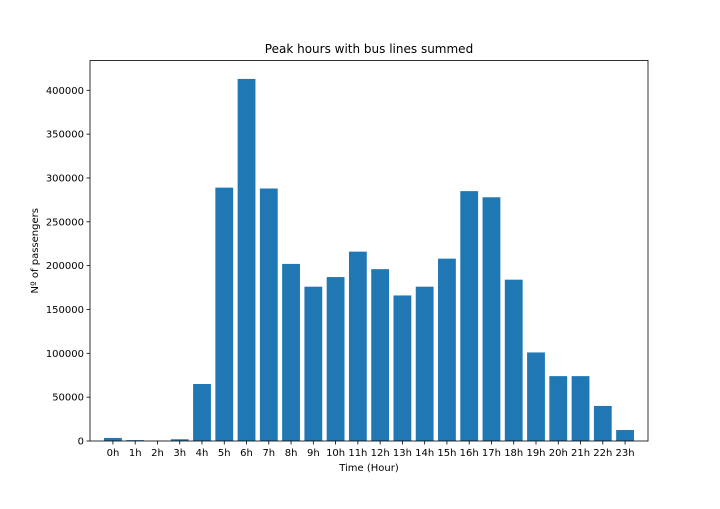 This screenshot has width=720, height=509. I want to click on bar-8h, so click(291, 352).